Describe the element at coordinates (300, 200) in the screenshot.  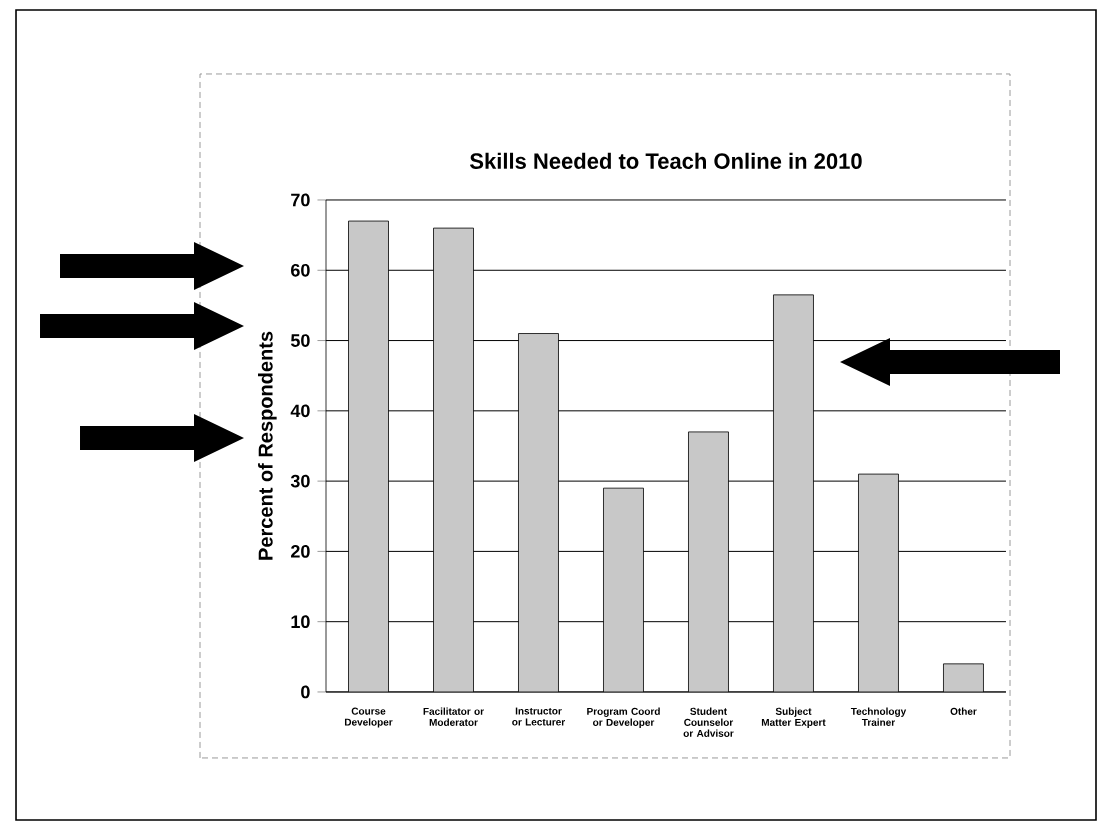
I see `y-tick-label: 70` at that location.